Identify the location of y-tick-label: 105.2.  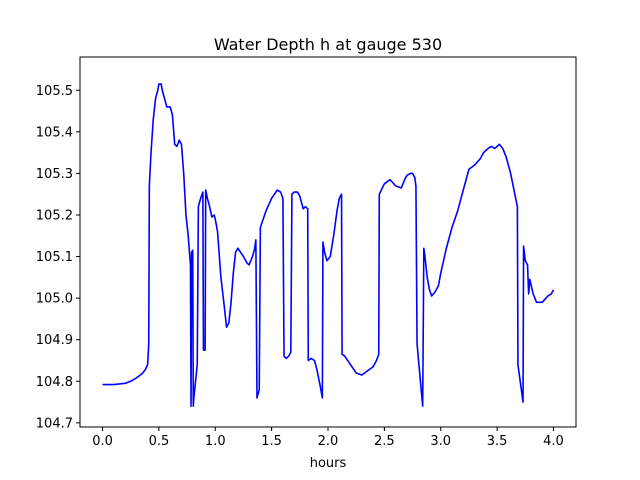
(54, 215).